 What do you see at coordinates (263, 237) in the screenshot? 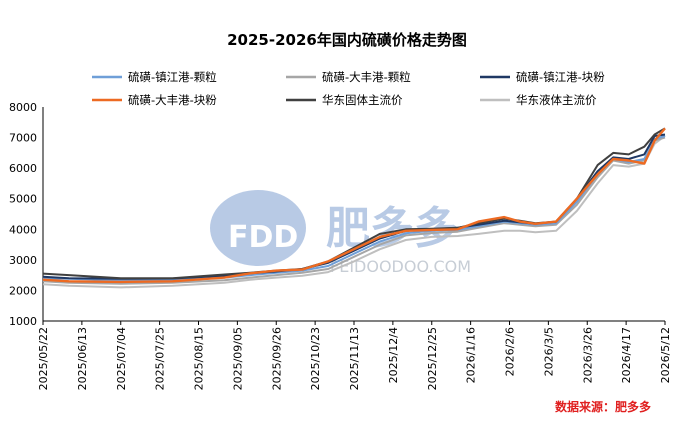
I see `watermark-logo-text: FDD` at bounding box center [263, 237].